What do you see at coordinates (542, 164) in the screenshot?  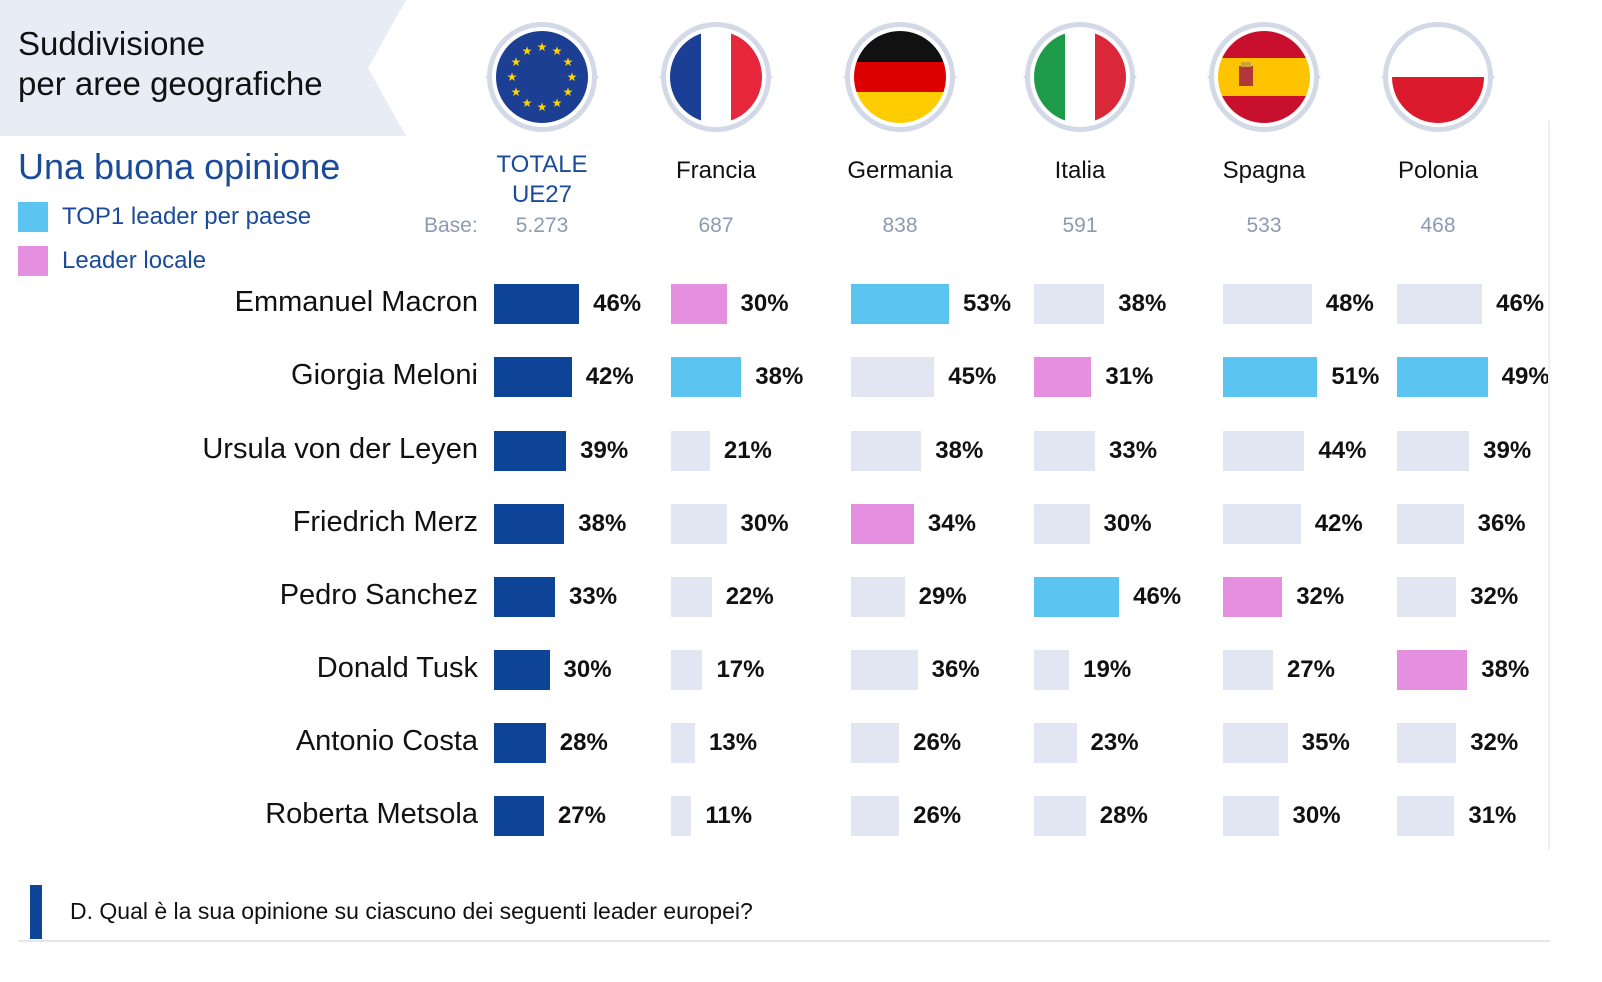 I see `country-name-line1: TOTALE` at bounding box center [542, 164].